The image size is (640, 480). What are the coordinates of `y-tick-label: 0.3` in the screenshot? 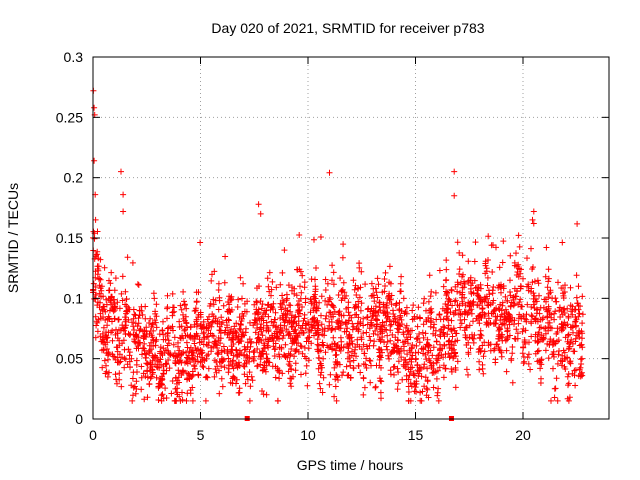 It's located at (74, 57).